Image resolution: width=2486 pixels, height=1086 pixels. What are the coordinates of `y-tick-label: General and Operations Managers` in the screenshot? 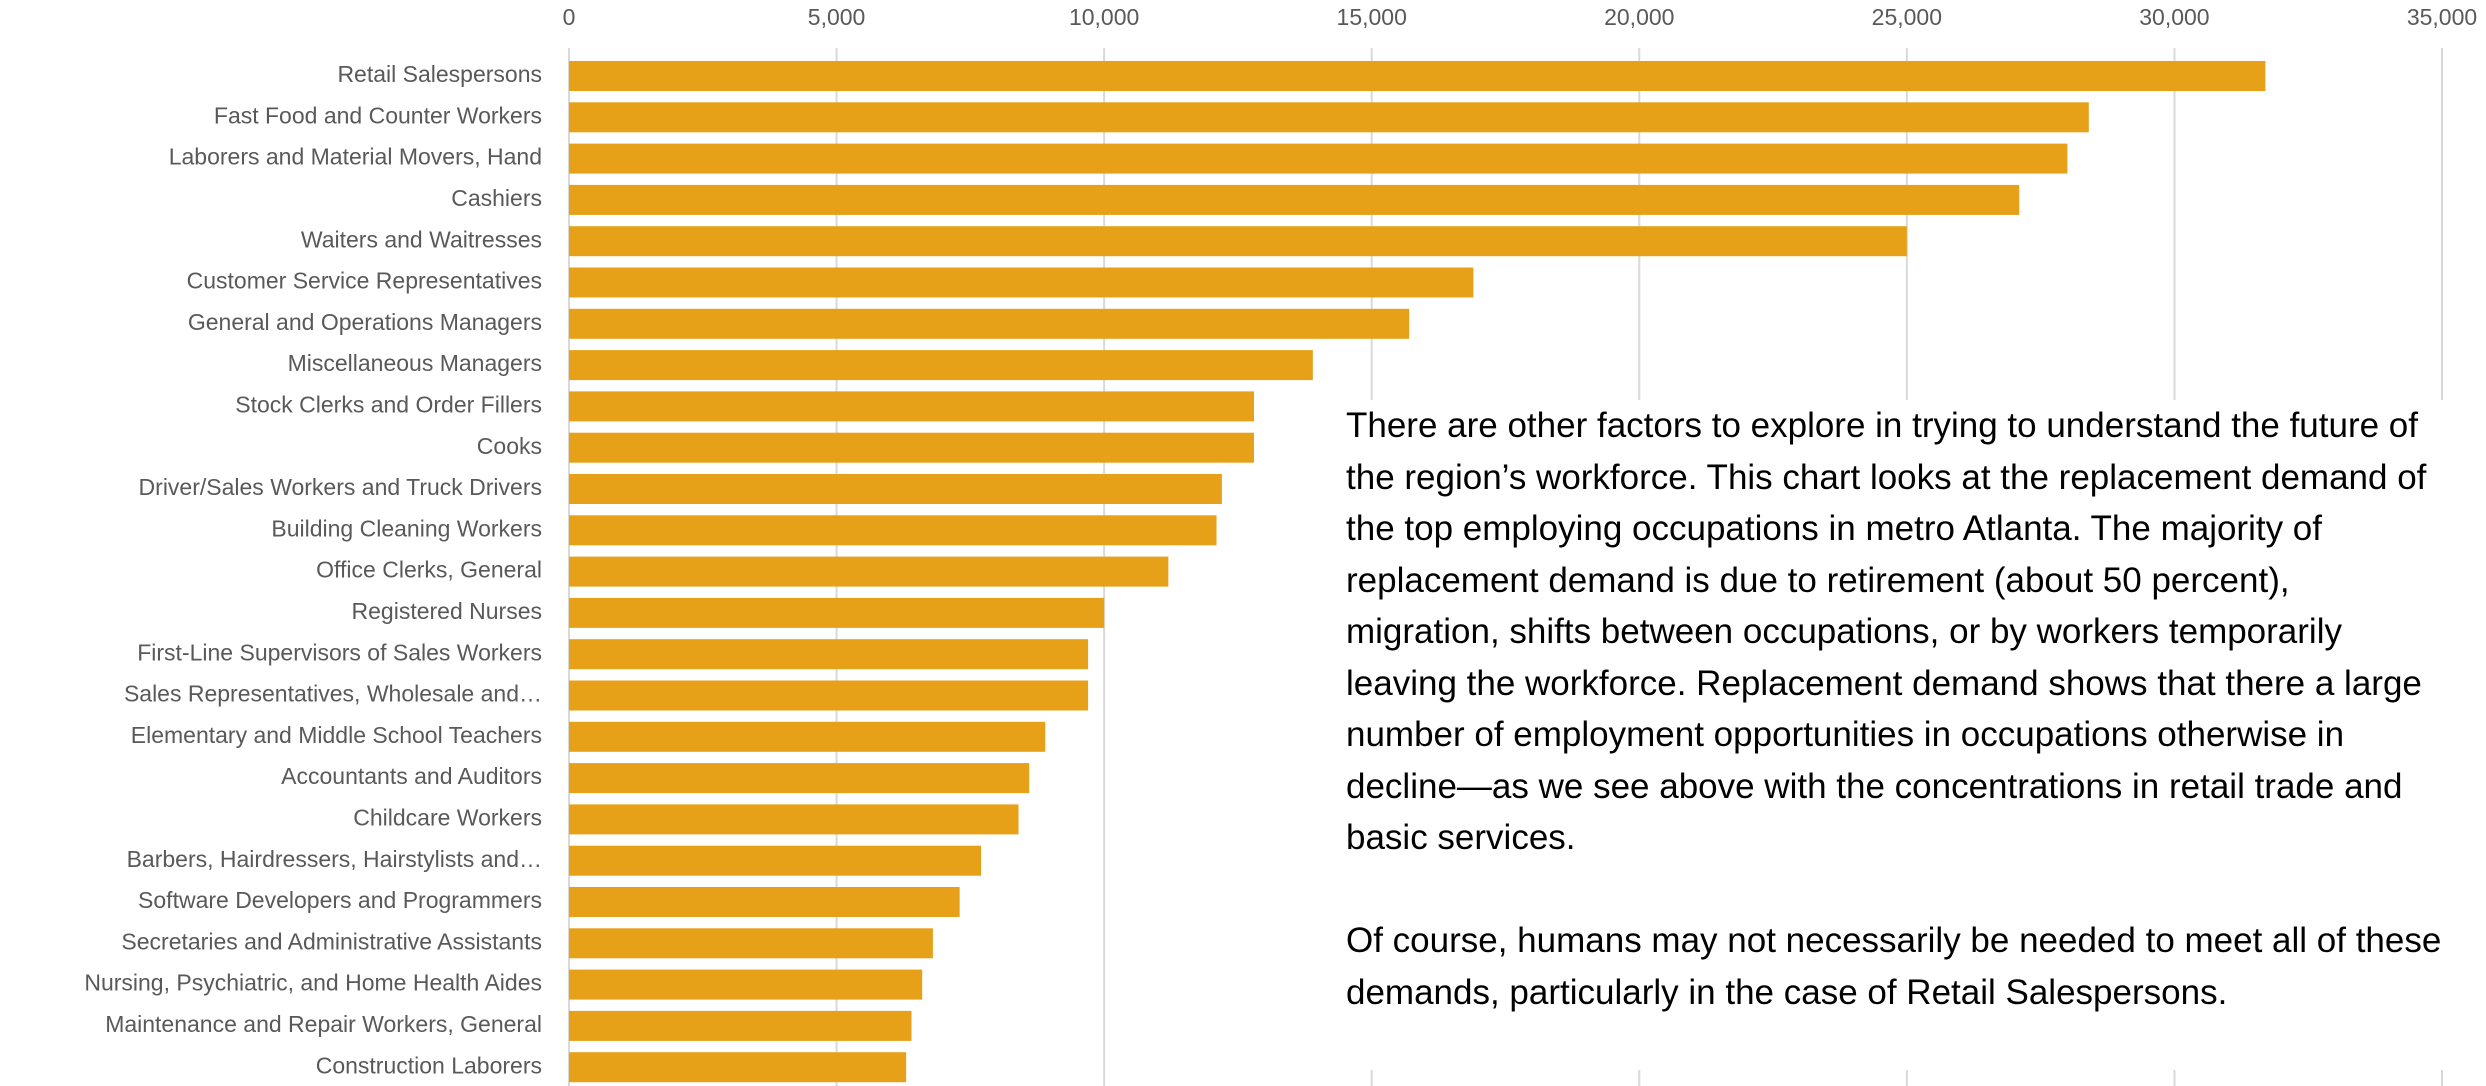 It's located at (365, 322).